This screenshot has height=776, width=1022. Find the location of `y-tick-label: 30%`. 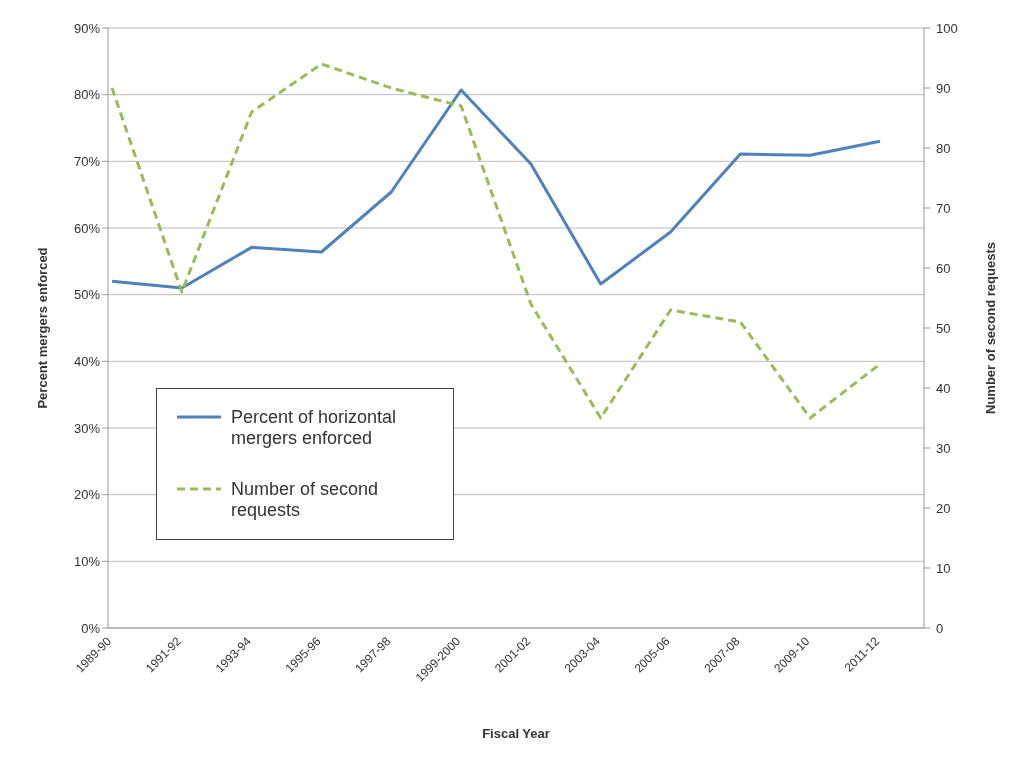

y-tick-label: 30% is located at coordinates (87, 428).